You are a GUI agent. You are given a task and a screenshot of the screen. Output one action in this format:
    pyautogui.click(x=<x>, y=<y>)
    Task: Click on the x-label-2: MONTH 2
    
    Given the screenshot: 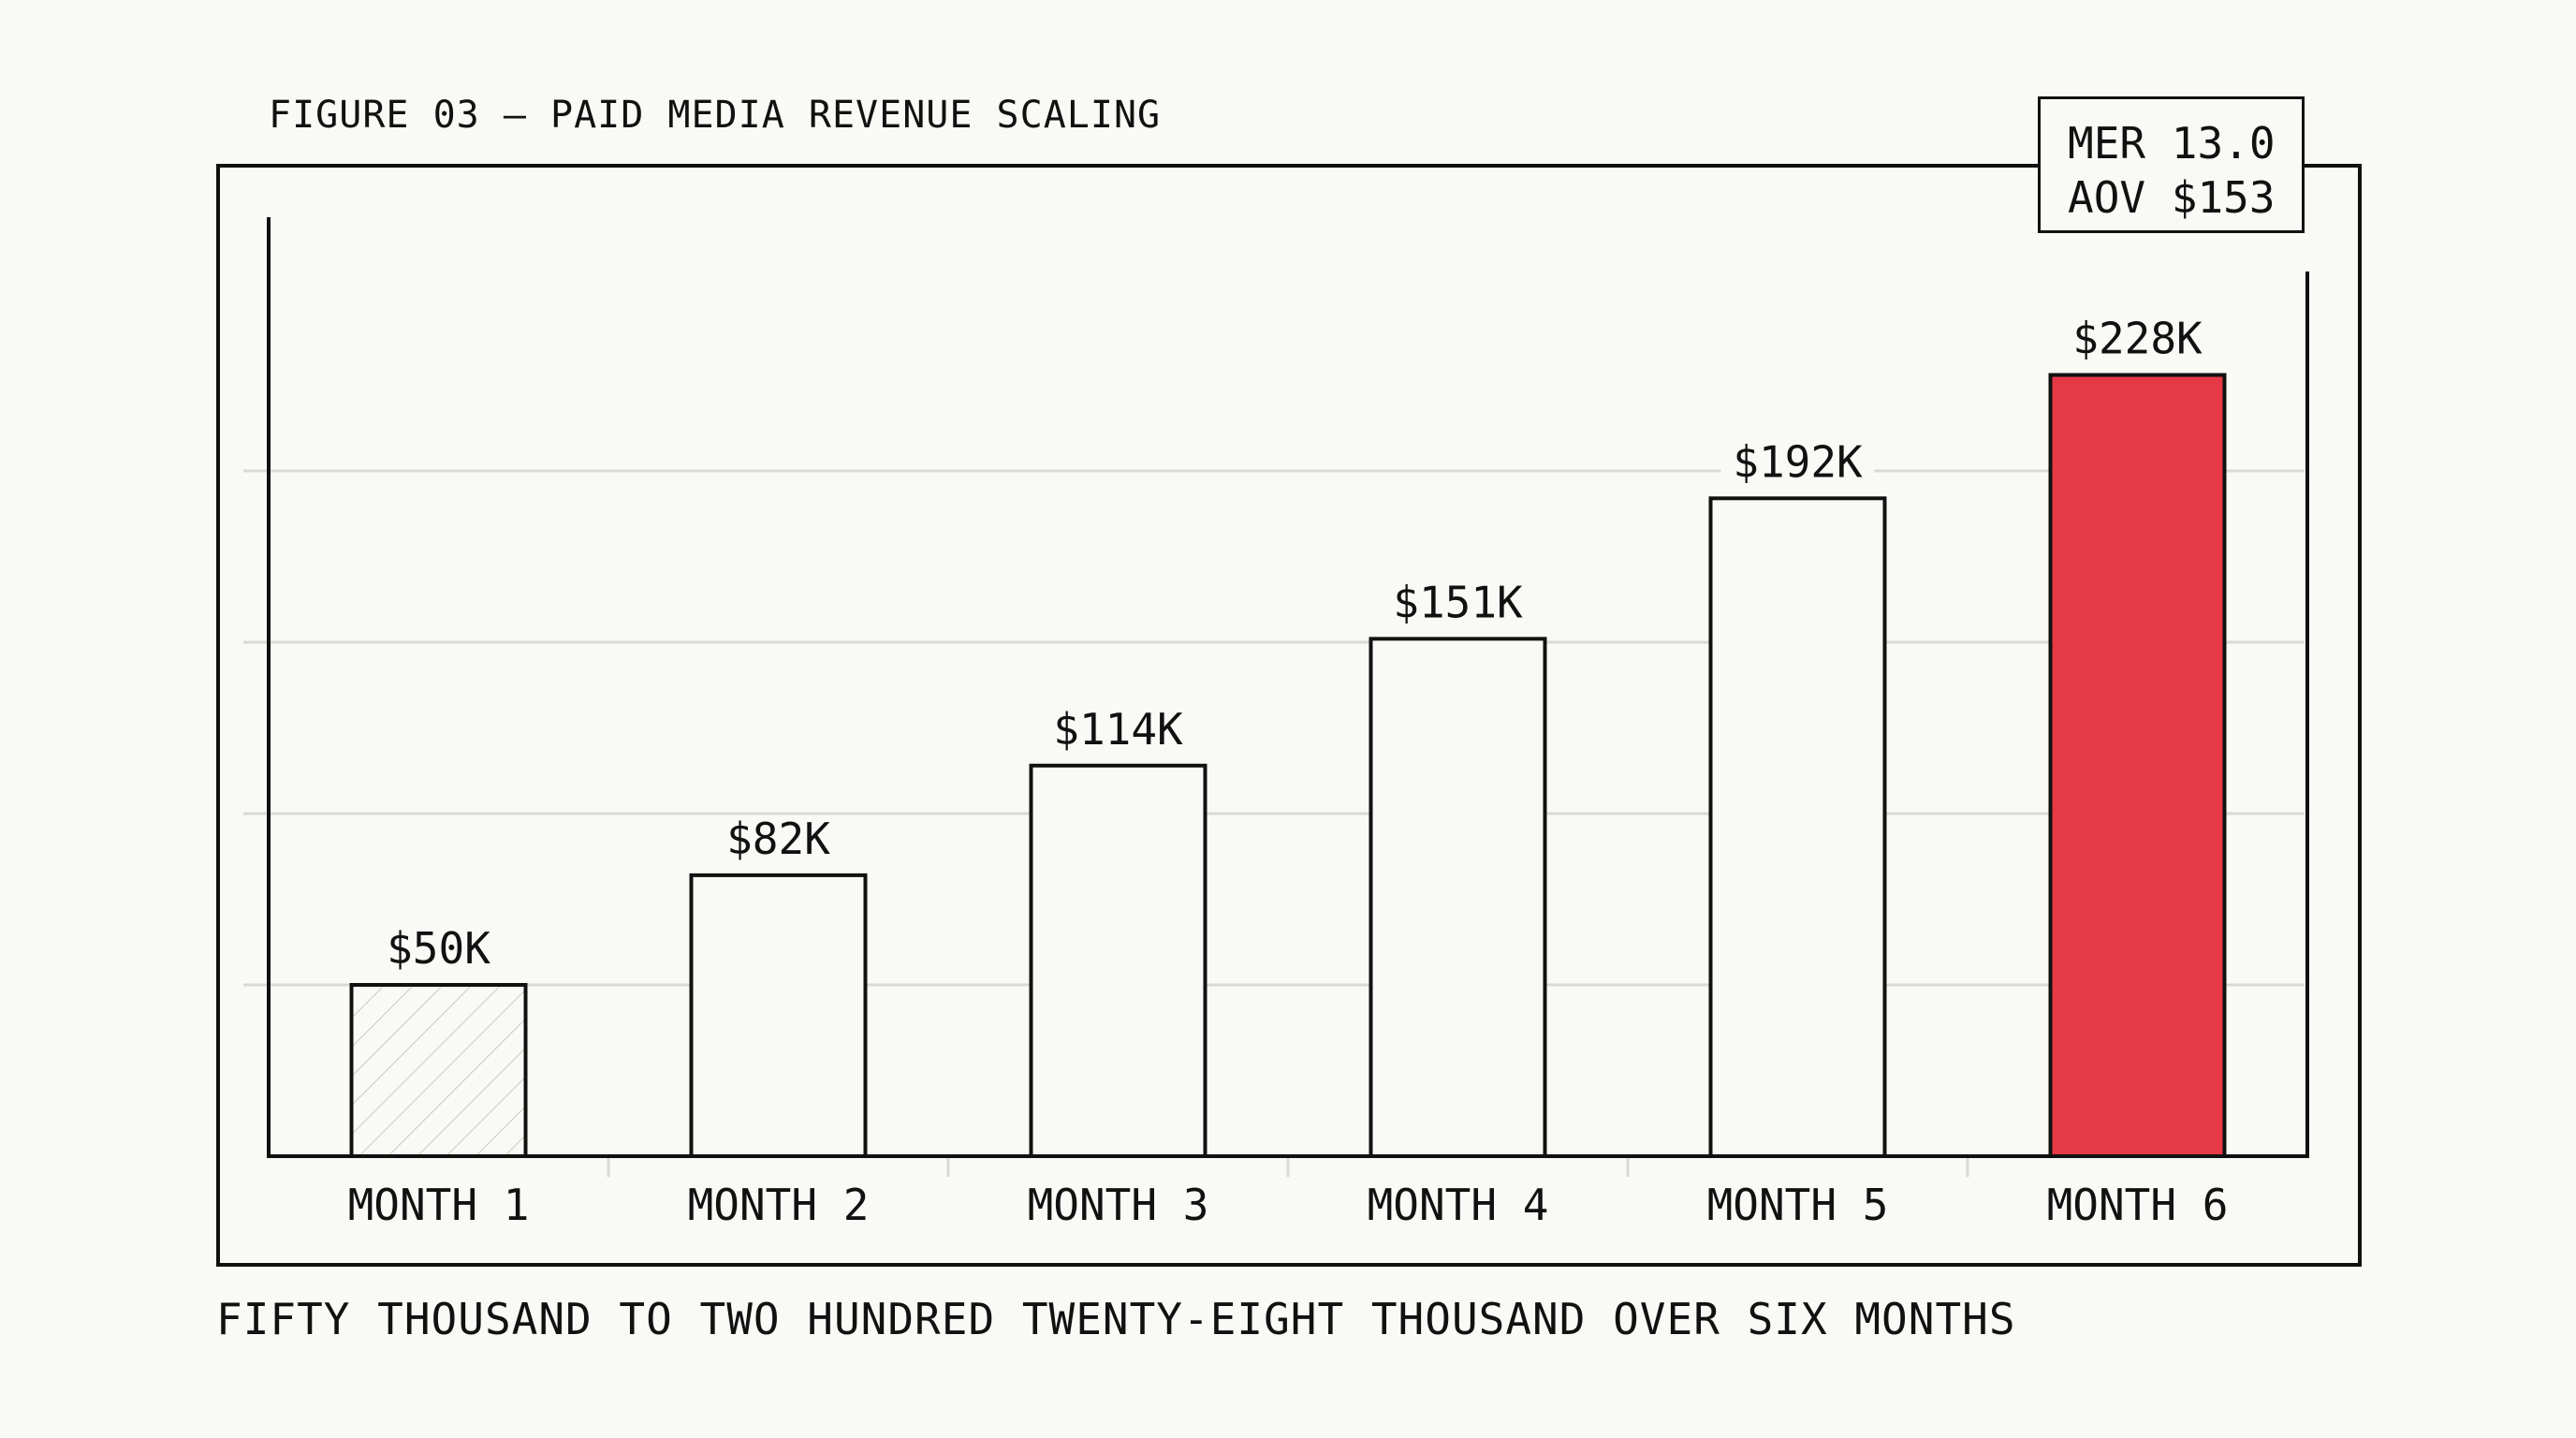 What is the action you would take?
    pyautogui.click(x=779, y=1205)
    